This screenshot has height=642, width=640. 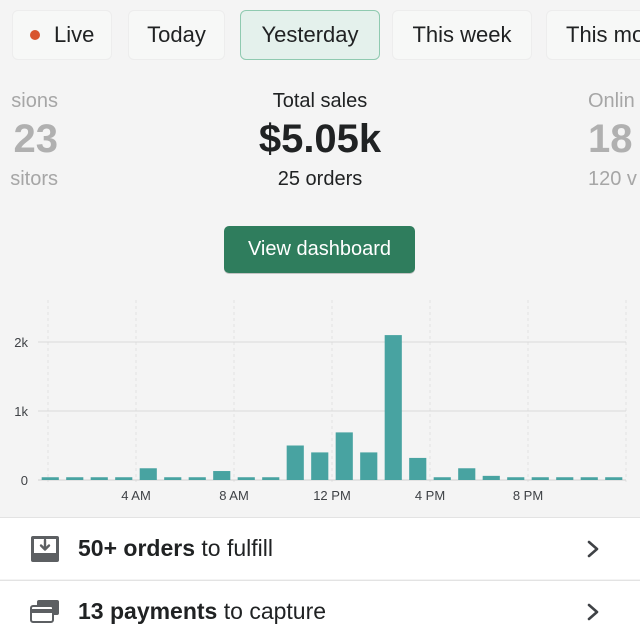 What do you see at coordinates (611, 101) in the screenshot?
I see `online-store-label: Onlin` at bounding box center [611, 101].